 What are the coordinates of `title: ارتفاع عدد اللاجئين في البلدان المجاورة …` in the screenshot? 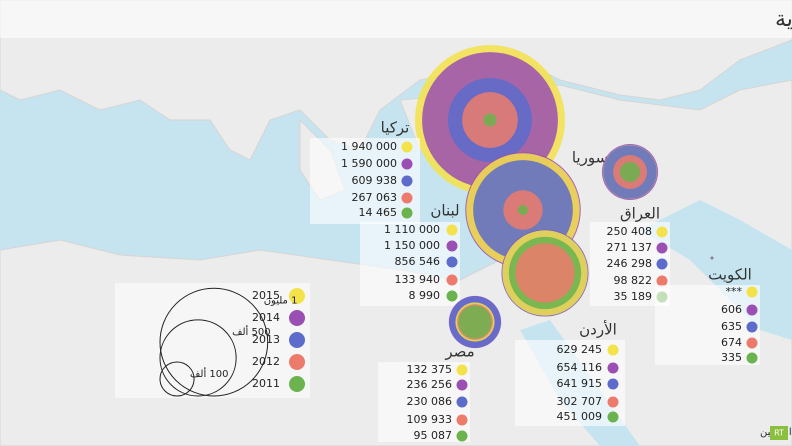 It's located at (783, 18).